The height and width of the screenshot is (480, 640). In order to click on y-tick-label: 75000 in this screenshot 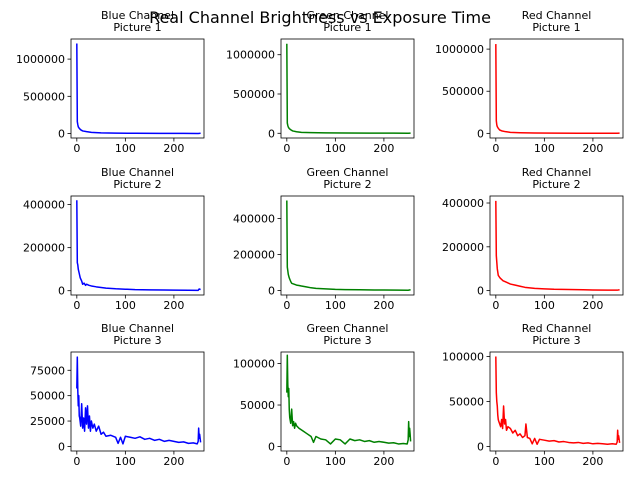, I will do `click(47, 370)`.